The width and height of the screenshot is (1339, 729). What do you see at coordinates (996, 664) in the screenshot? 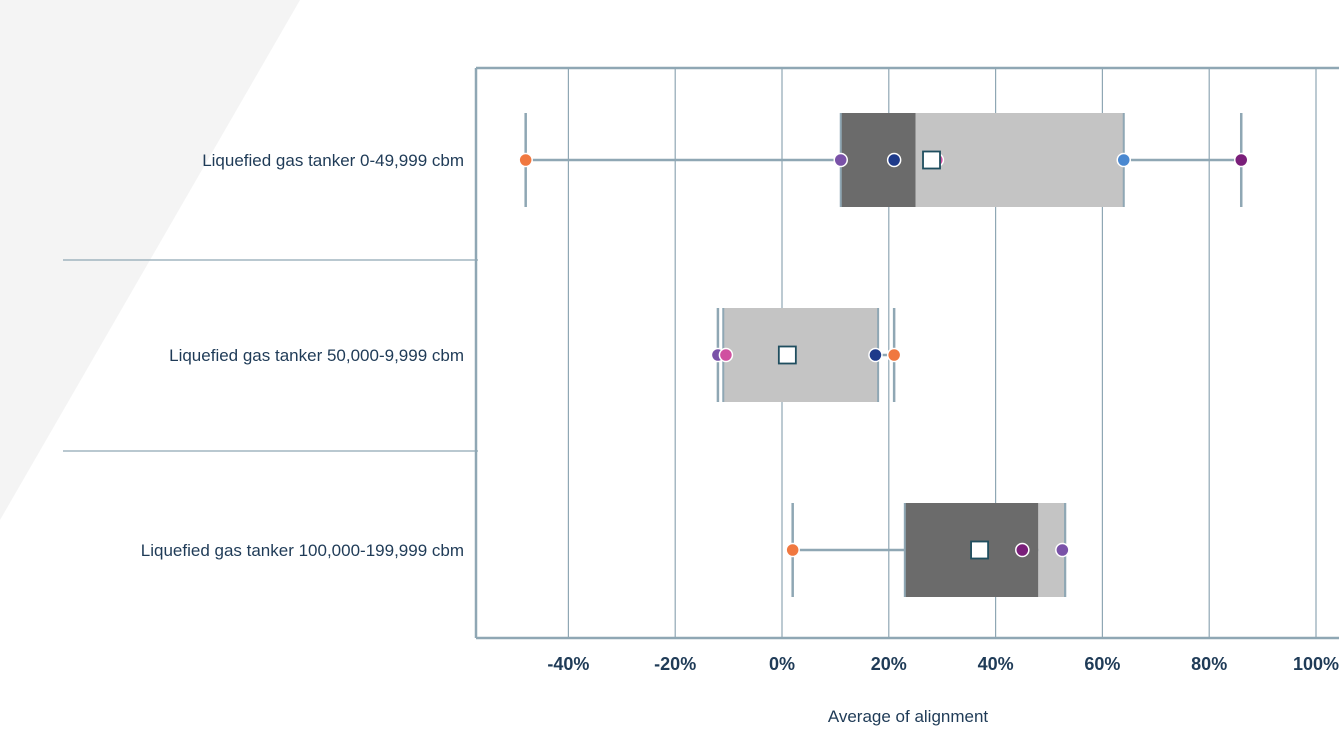
I see `x-tick-label-4: 40%` at bounding box center [996, 664].